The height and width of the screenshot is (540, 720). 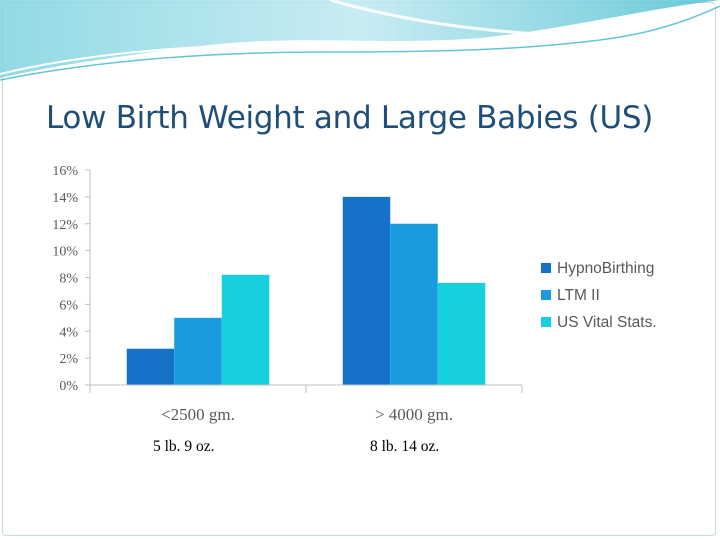 What do you see at coordinates (68, 279) in the screenshot?
I see `y-tick-label: 8%` at bounding box center [68, 279].